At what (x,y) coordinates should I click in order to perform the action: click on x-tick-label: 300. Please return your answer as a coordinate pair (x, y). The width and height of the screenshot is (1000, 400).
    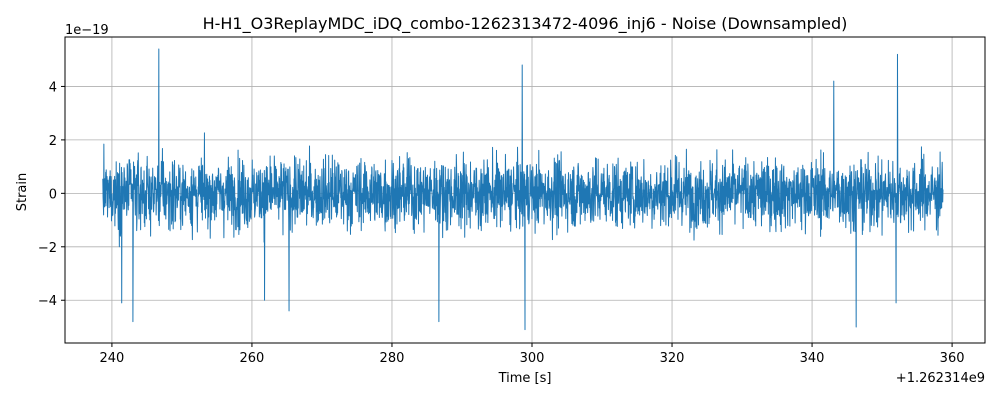
    Looking at the image, I should click on (532, 358).